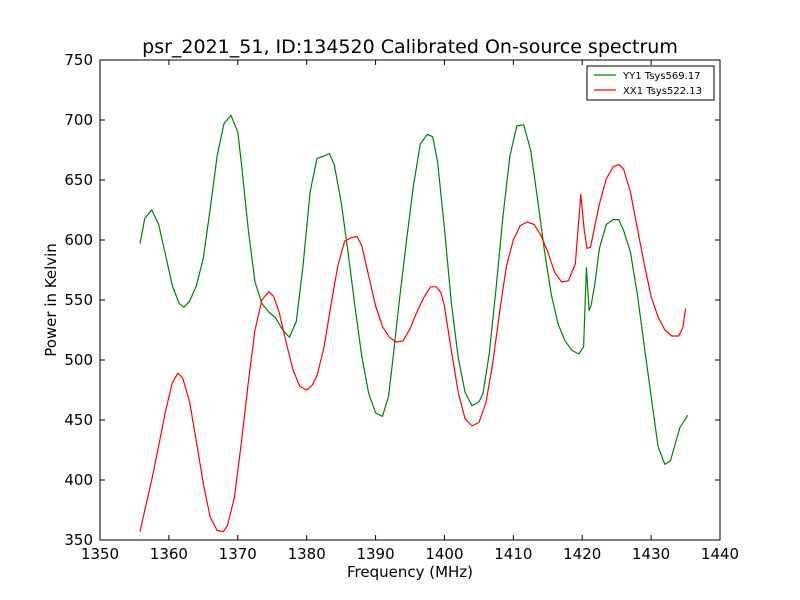 Image resolution: width=800 pixels, height=600 pixels. Describe the element at coordinates (513, 554) in the screenshot. I see `x-tick-label: 1410` at that location.